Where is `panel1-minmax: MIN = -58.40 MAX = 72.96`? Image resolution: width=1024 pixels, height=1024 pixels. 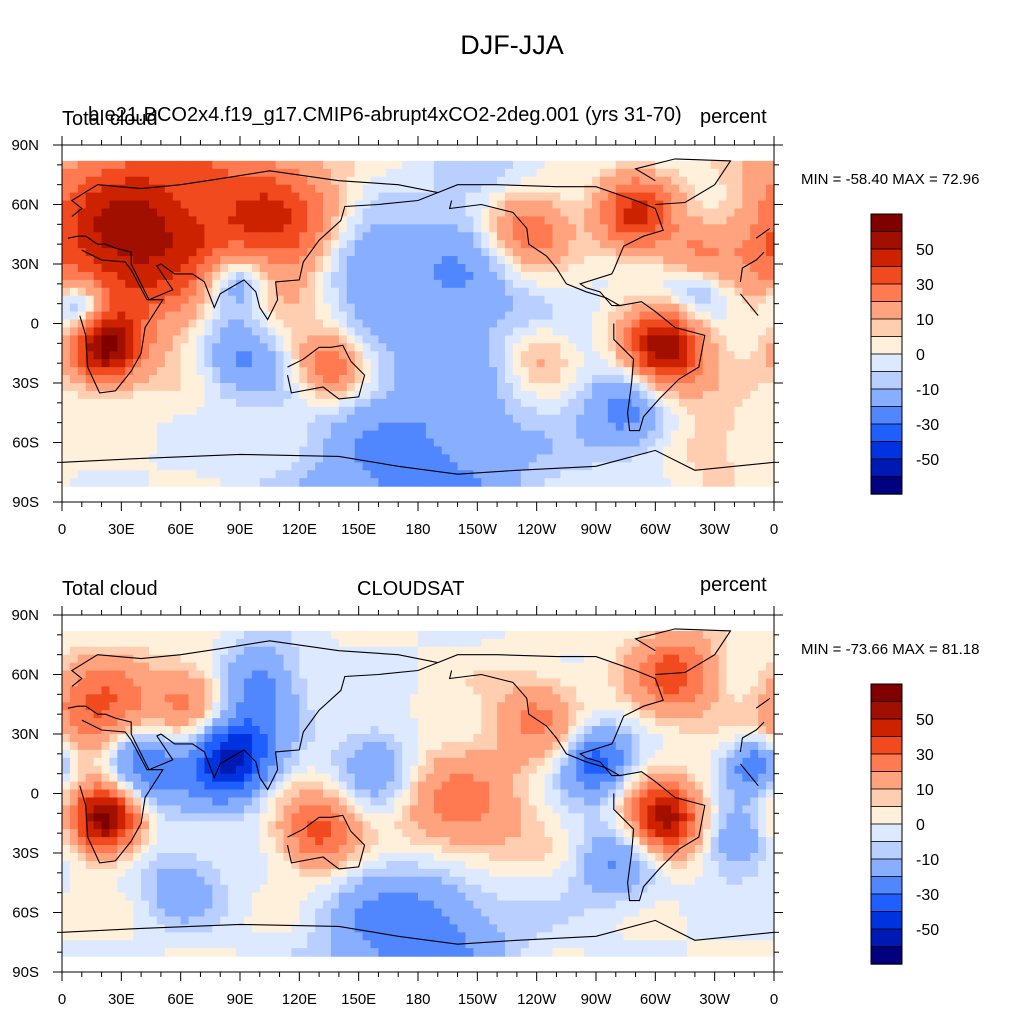 panel1-minmax: MIN = -58.40 MAX = 72.96 is located at coordinates (890, 179).